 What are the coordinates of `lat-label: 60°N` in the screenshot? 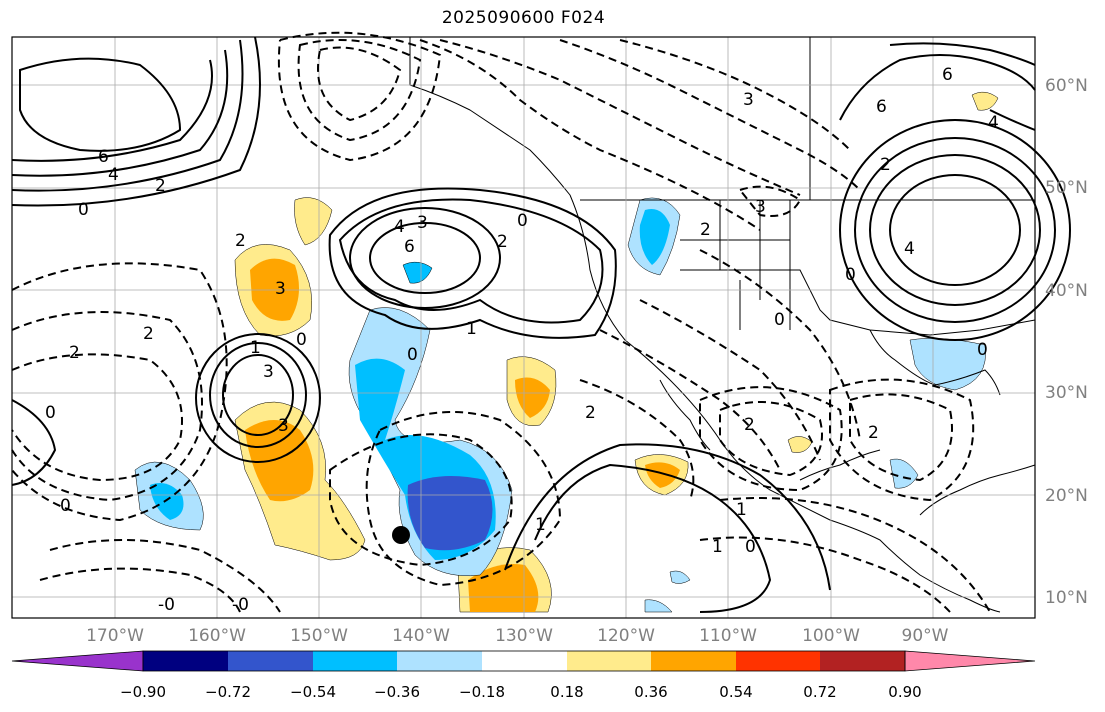 It's located at (1066, 86).